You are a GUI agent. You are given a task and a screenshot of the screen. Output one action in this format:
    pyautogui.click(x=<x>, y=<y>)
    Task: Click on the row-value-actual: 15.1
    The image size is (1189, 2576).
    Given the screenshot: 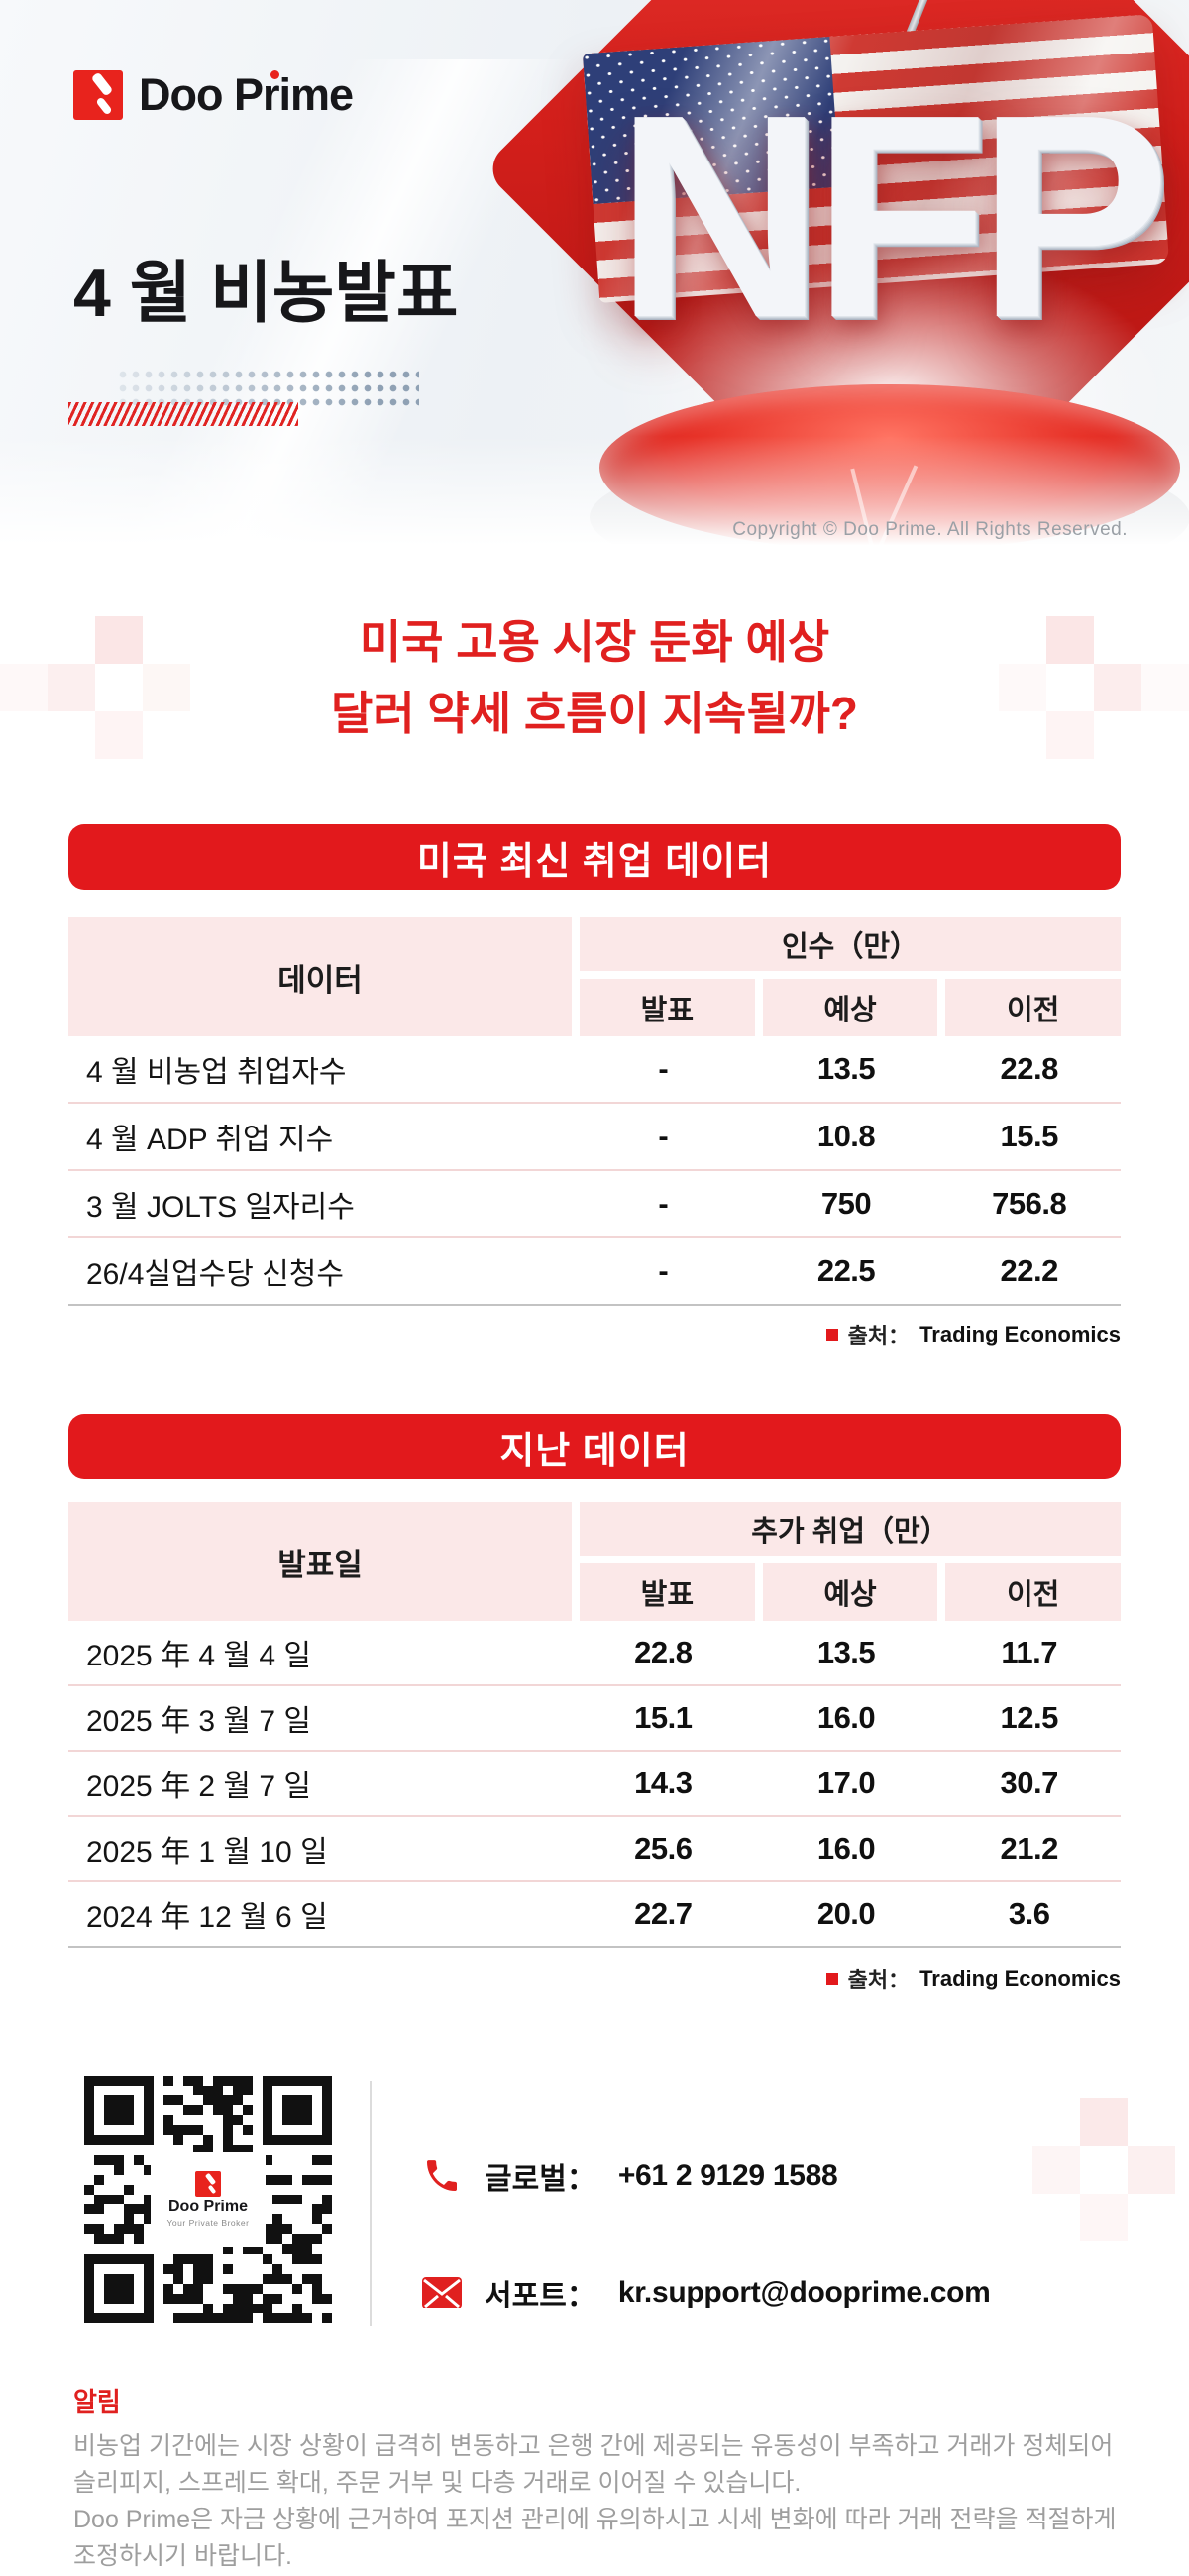 What is the action you would take?
    pyautogui.click(x=663, y=1717)
    